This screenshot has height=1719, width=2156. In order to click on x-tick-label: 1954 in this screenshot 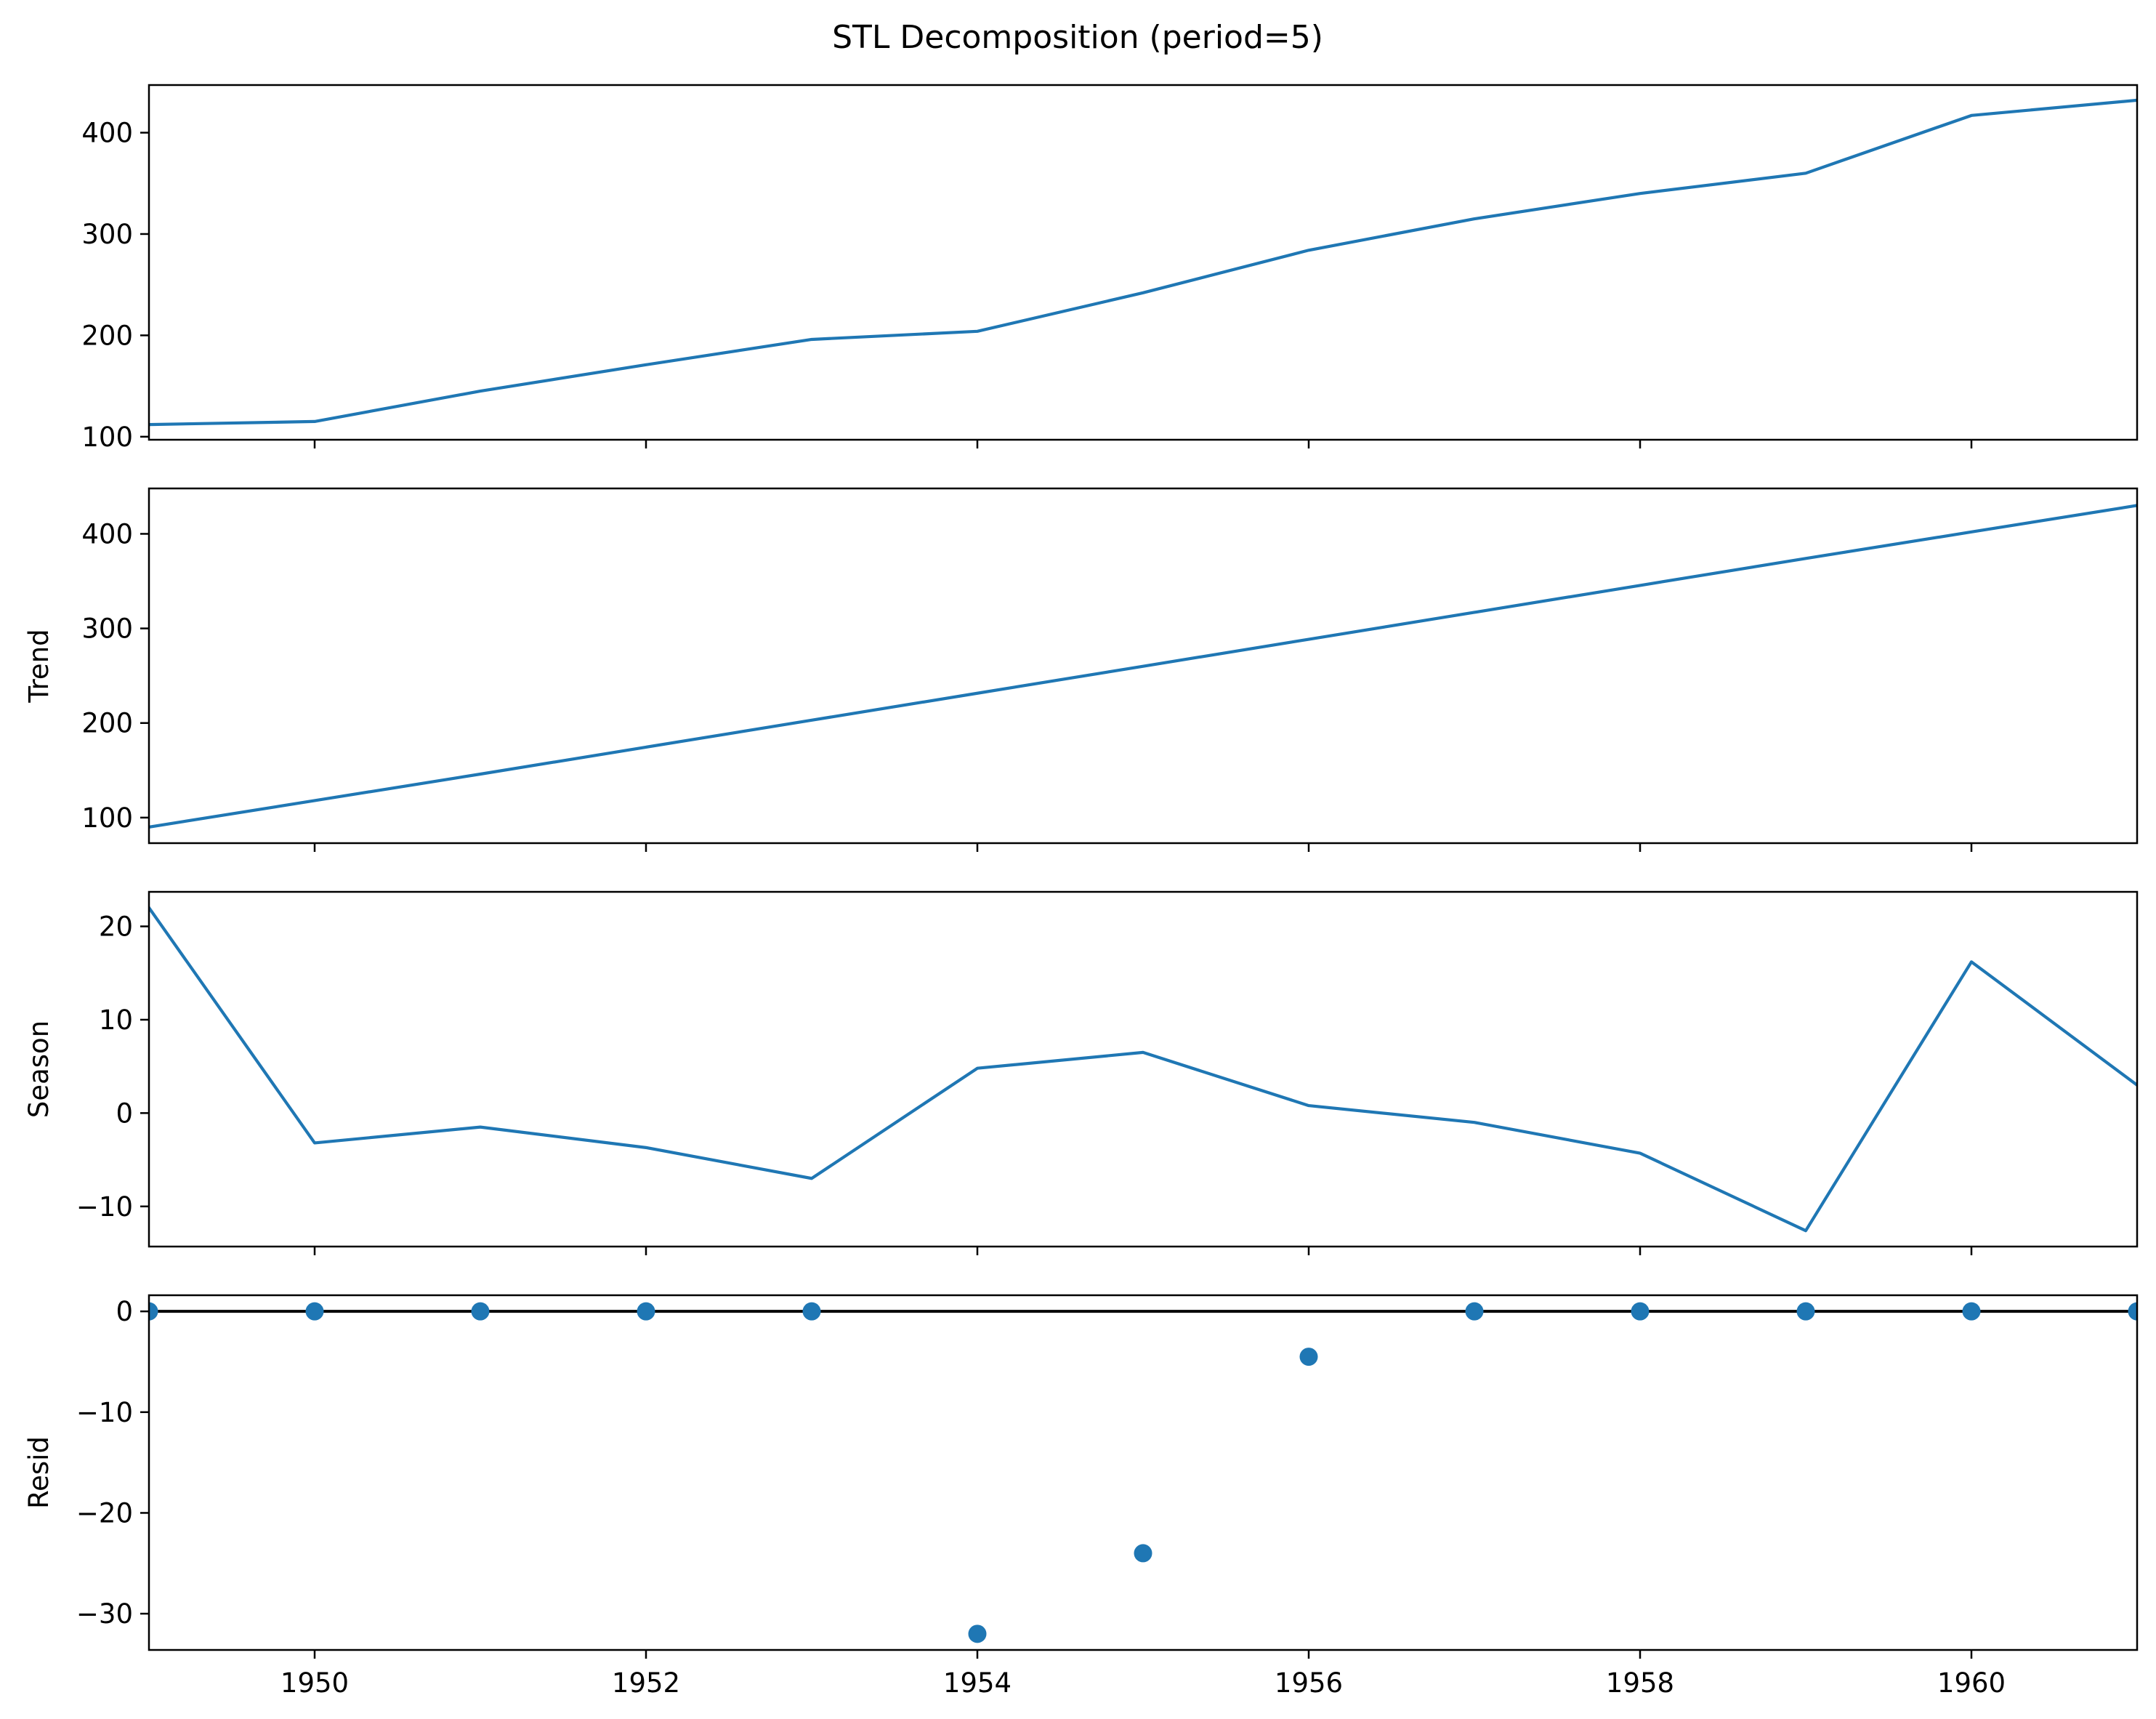, I will do `click(977, 1683)`.